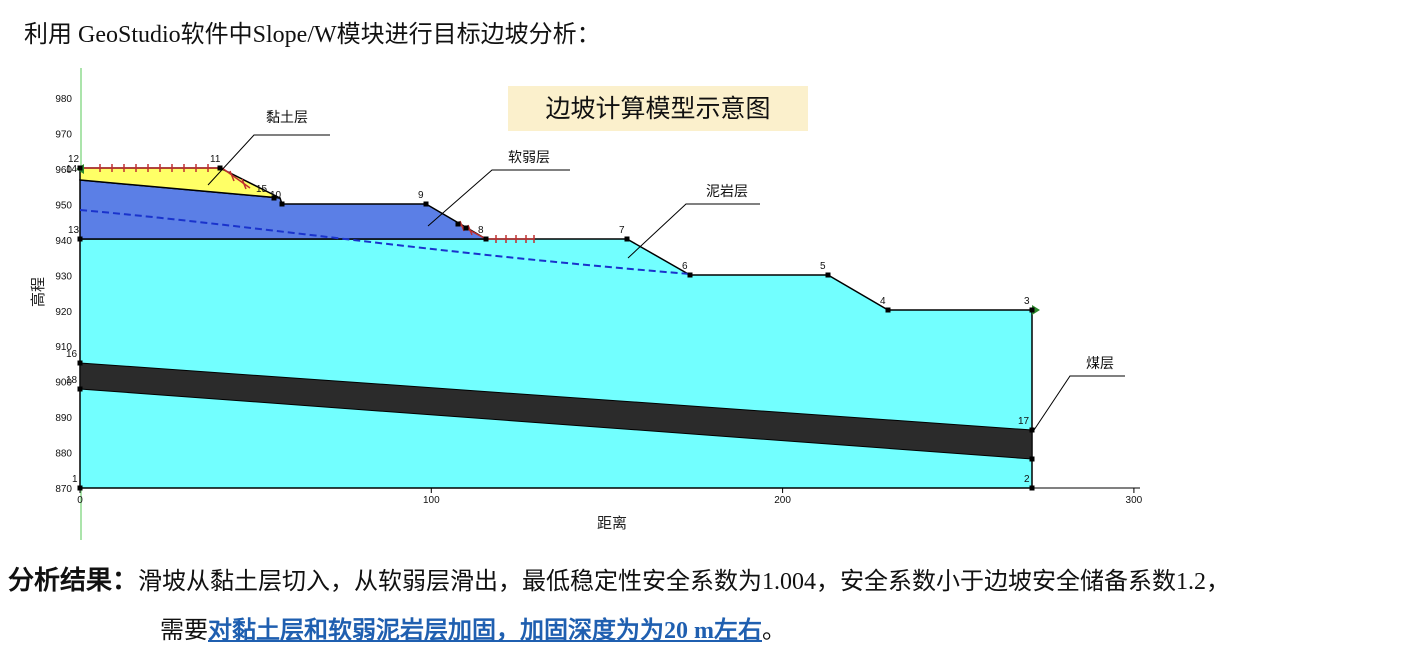 This screenshot has width=1410, height=662. Describe the element at coordinates (63, 312) in the screenshot. I see `y-tick-label: 920` at that location.